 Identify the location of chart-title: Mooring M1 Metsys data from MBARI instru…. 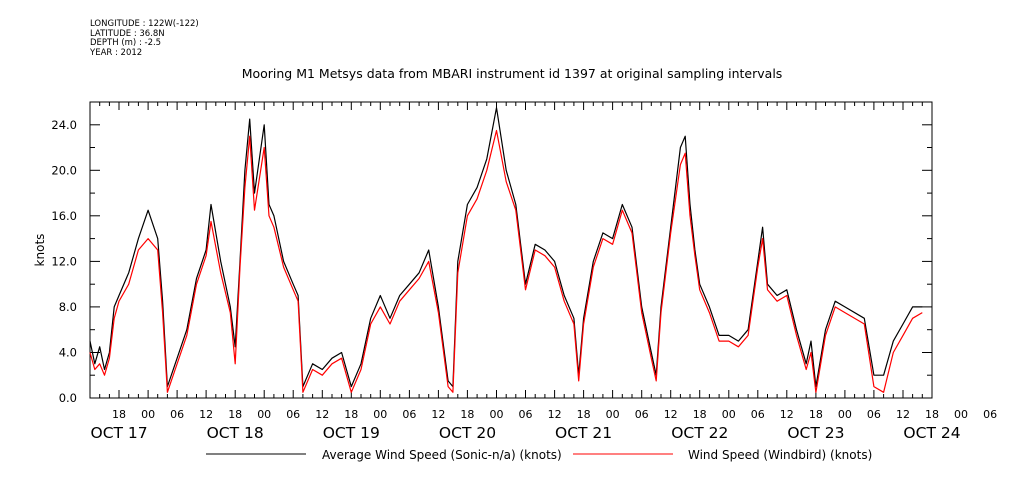
(512, 73).